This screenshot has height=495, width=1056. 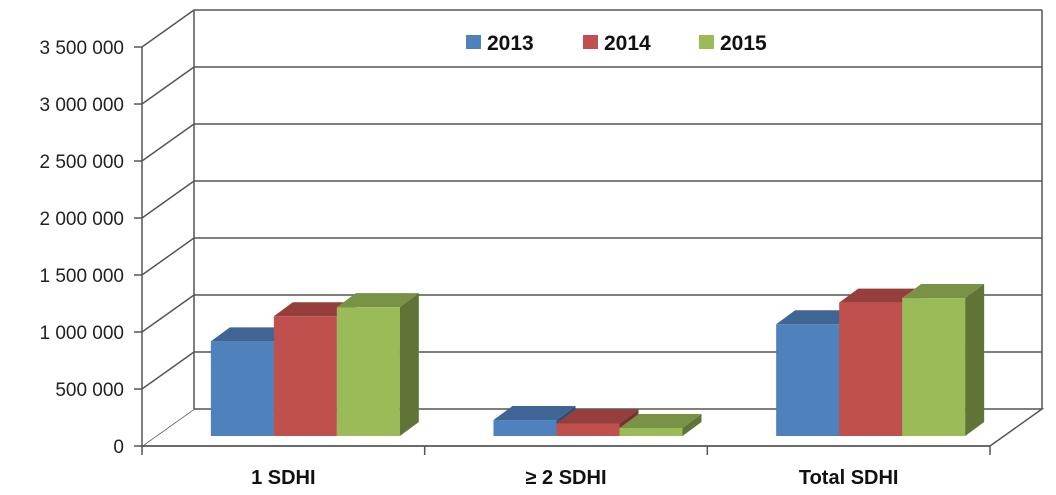 I want to click on category-label: Total SDHI, so click(x=849, y=478).